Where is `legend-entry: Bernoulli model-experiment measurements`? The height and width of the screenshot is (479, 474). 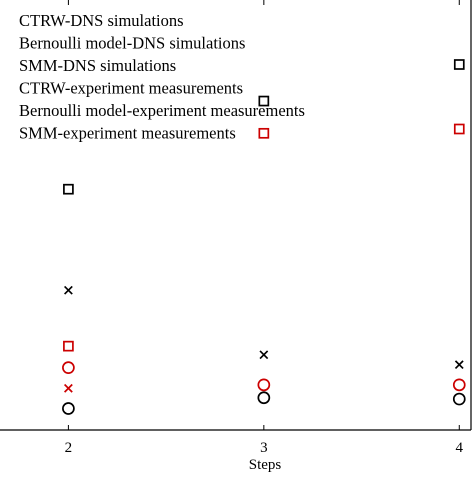 legend-entry: Bernoulli model-experiment measurements is located at coordinates (162, 110).